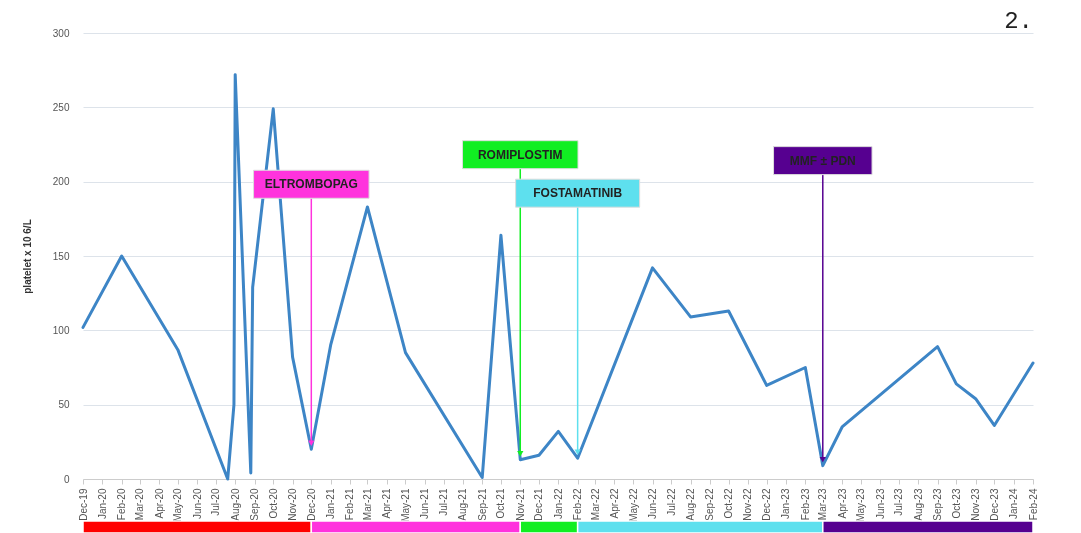 This screenshot has height=533, width=1081. What do you see at coordinates (822, 160) in the screenshot?
I see `annotation: MMF ± PDN` at bounding box center [822, 160].